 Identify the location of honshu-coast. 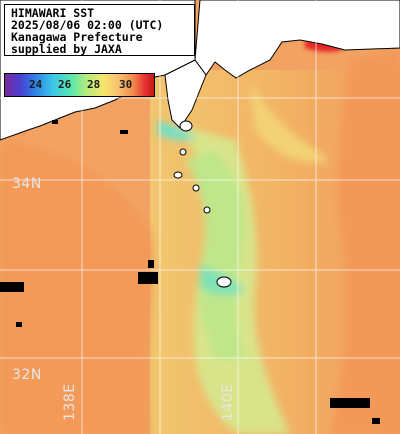
(297, 39).